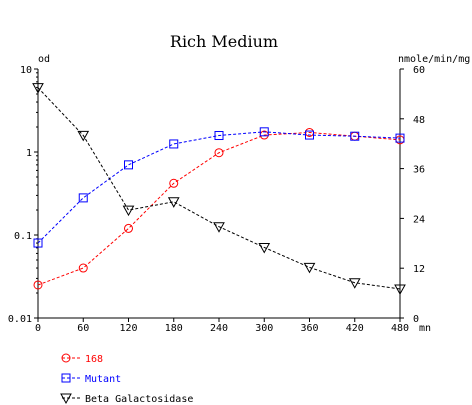 The height and width of the screenshot is (405, 472). Describe the element at coordinates (174, 328) in the screenshot. I see `x-tick-label: 180` at that location.